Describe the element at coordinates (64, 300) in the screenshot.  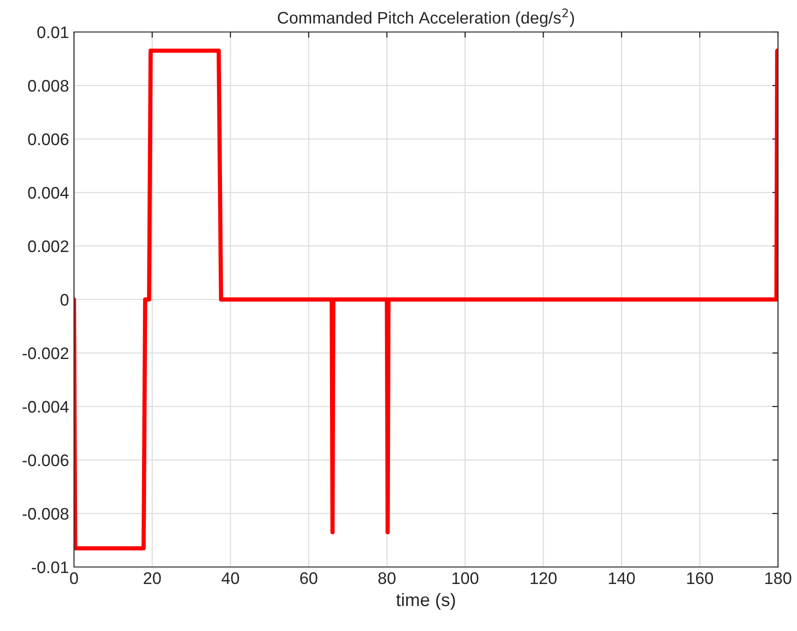
I see `y-tick-label: 0` at that location.